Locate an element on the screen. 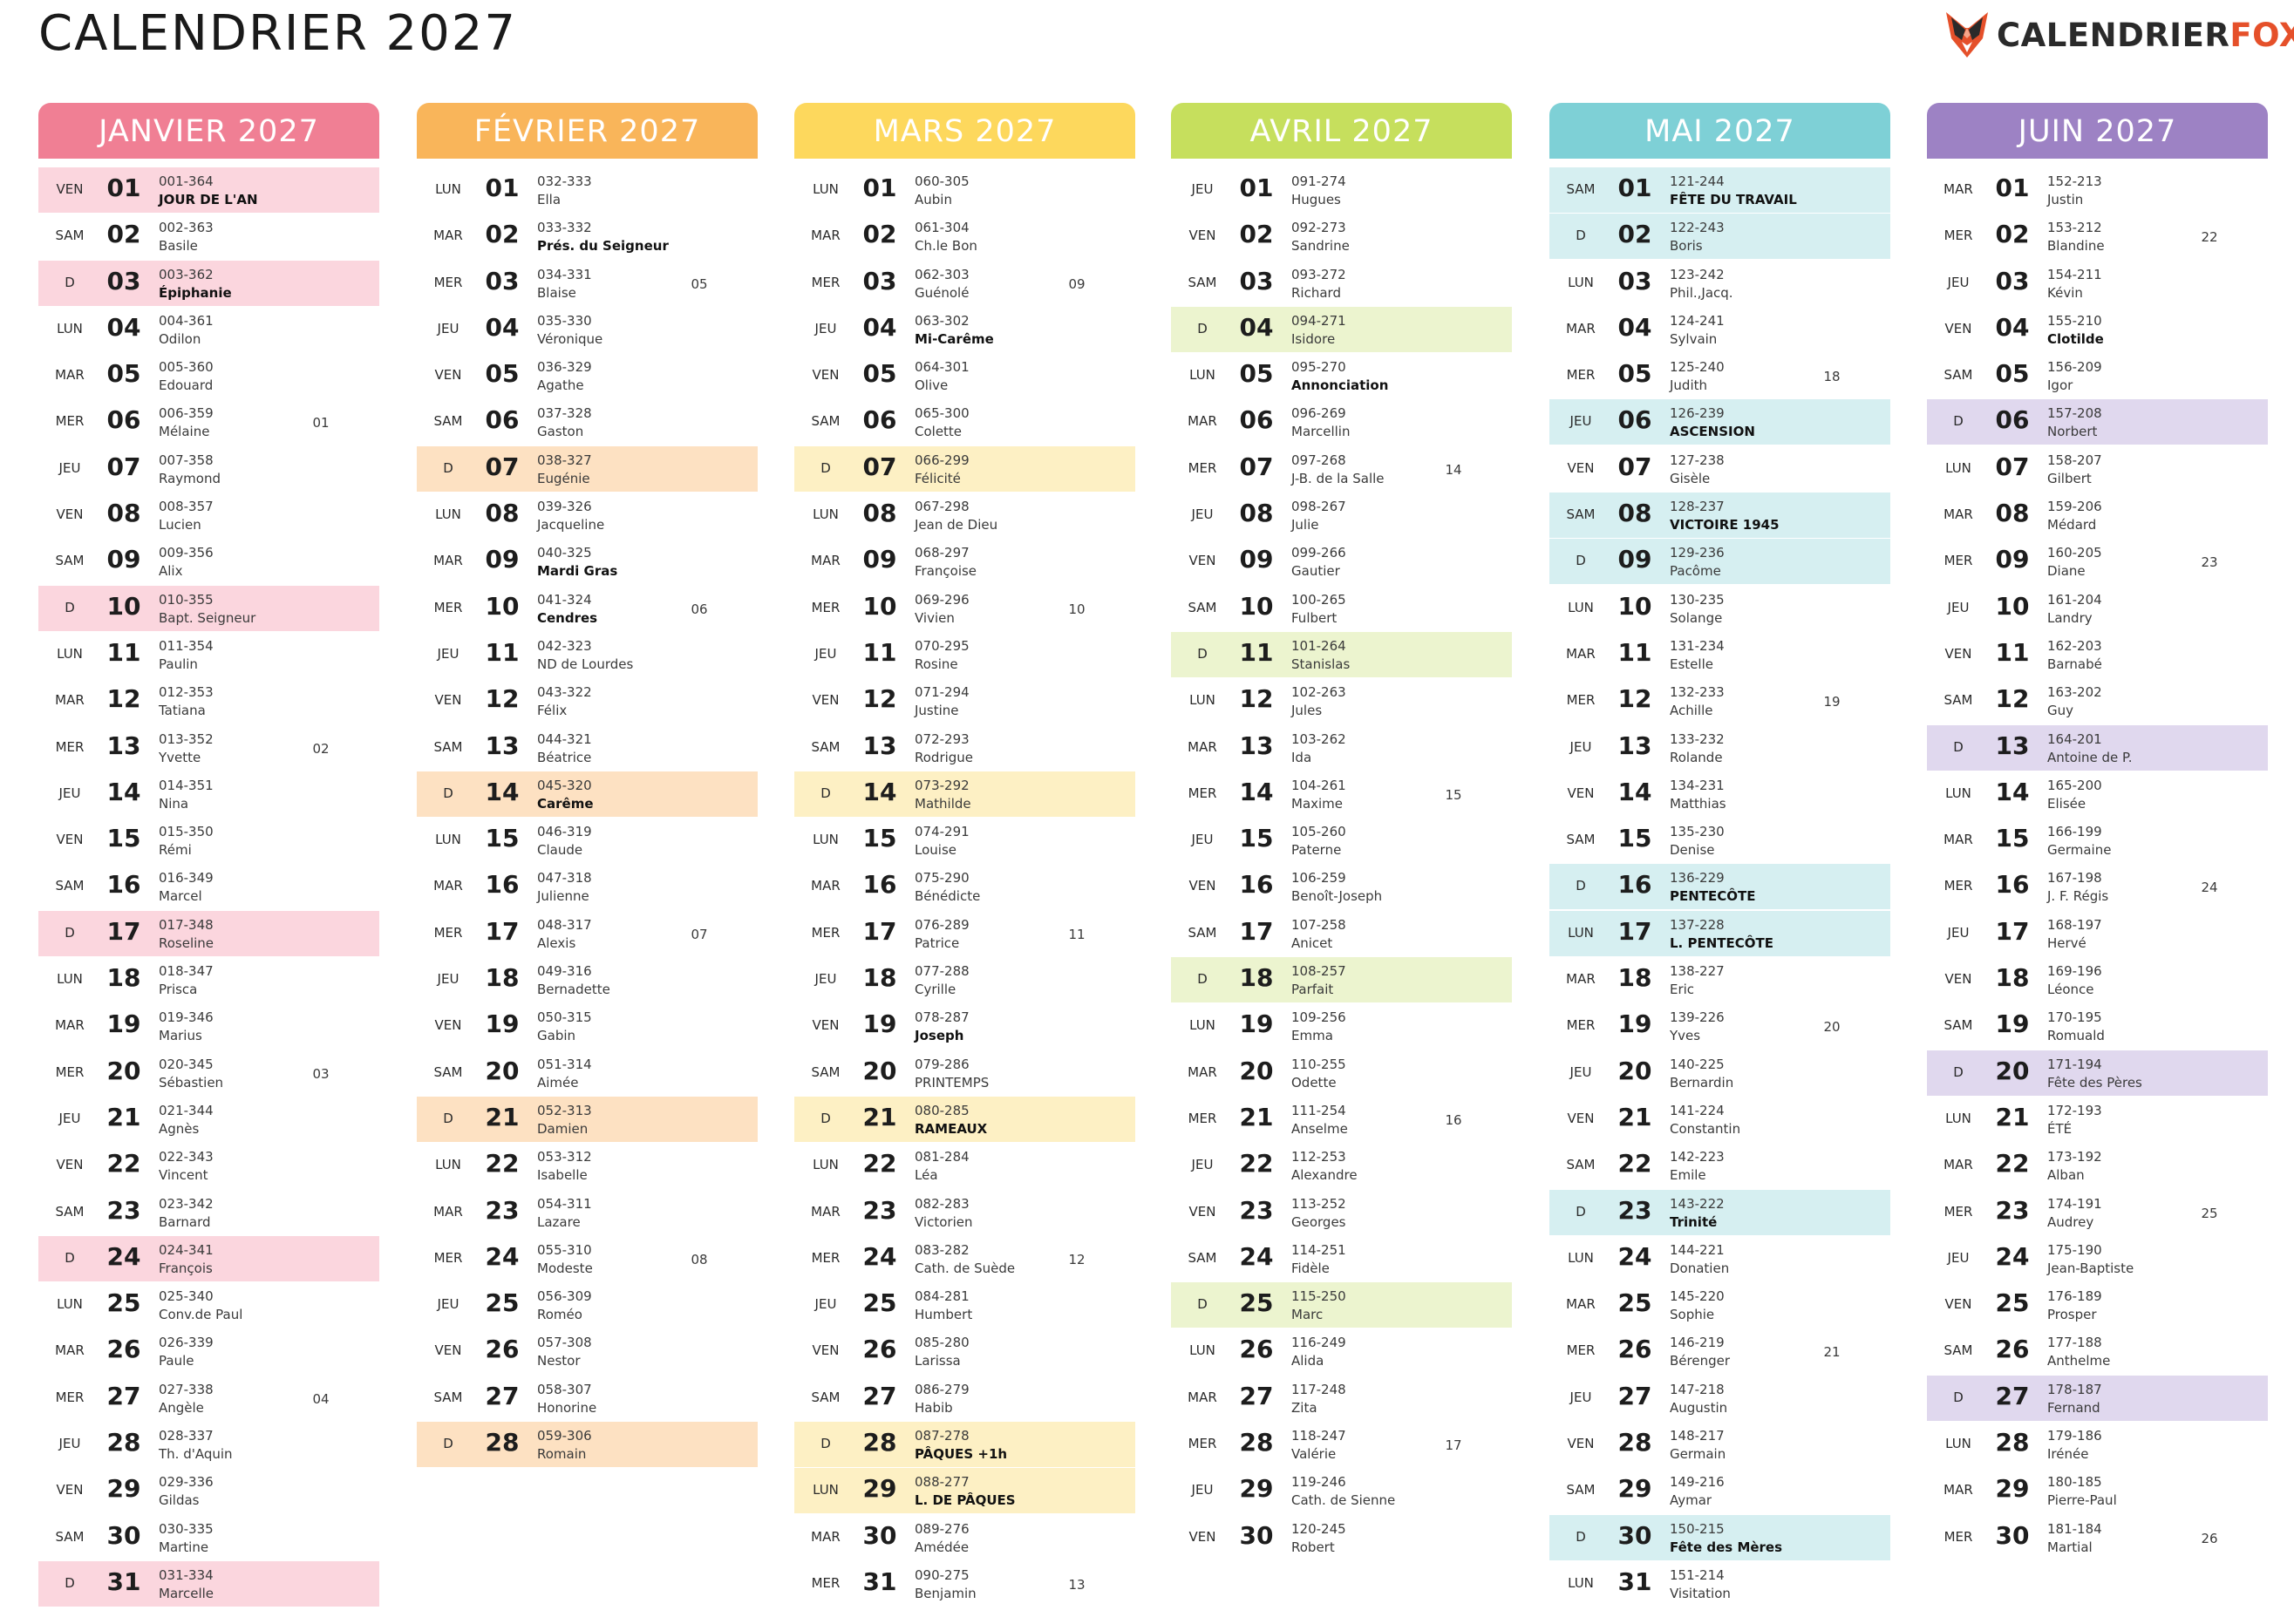  day-row: SAM 19 170-195 Romuald is located at coordinates (2097, 1026).